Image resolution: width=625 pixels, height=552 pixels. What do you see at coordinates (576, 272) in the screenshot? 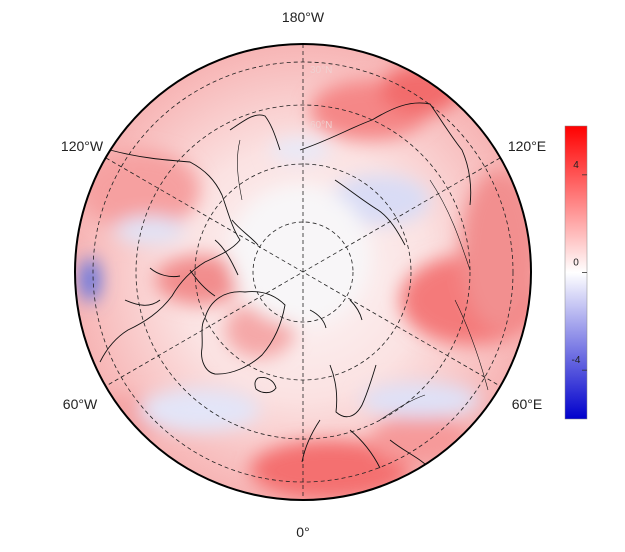
I see `colorbar: 4 0 -4` at bounding box center [576, 272].